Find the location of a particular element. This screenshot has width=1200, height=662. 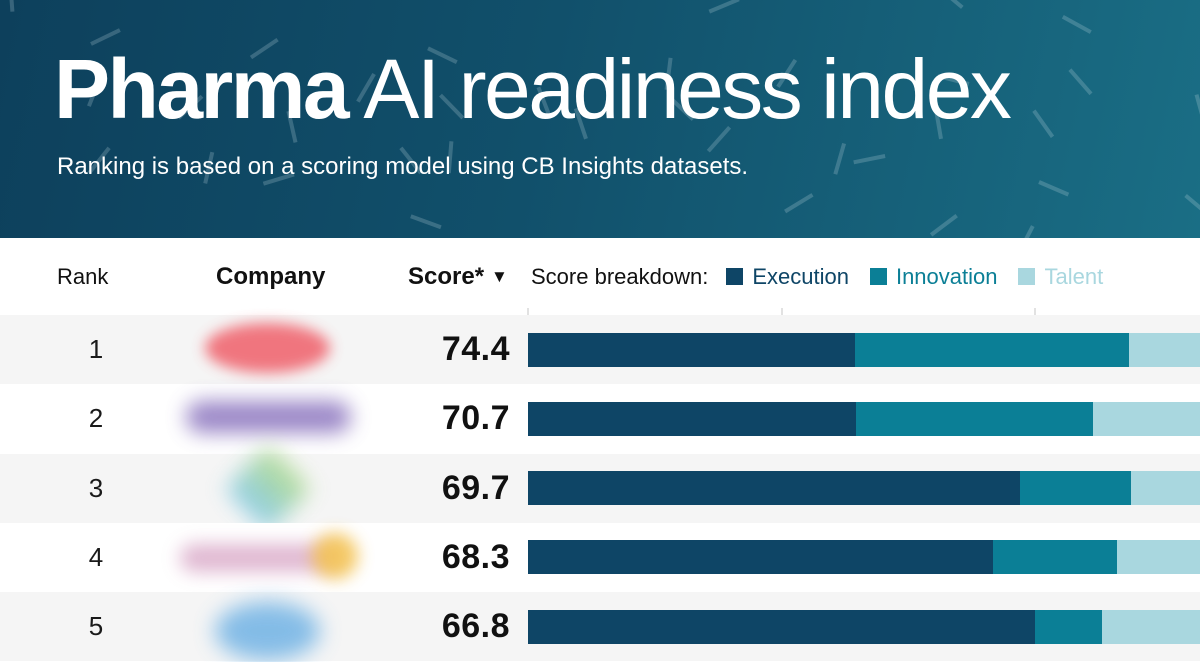

legend-item-execution: Execution is located at coordinates (787, 277).